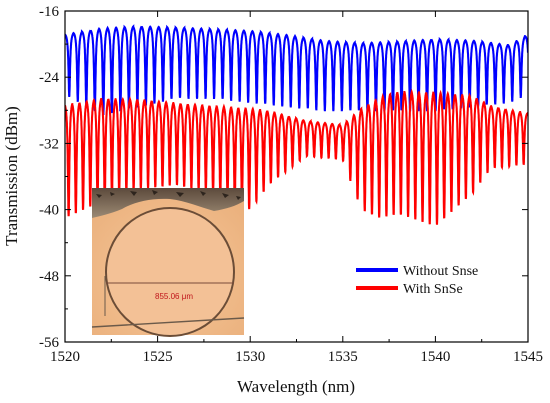 This screenshot has height=403, width=550. What do you see at coordinates (174, 296) in the screenshot?
I see `inset-scale-label: 855.06 μm` at bounding box center [174, 296].